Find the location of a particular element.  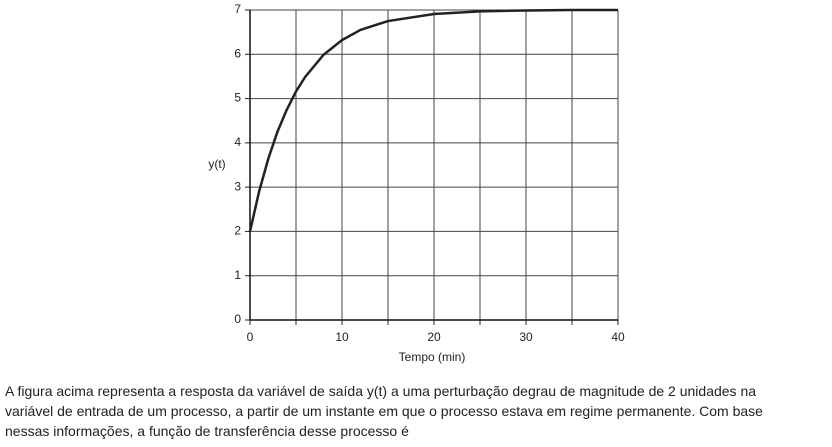

y-tick-label: 1 is located at coordinates (237, 275).